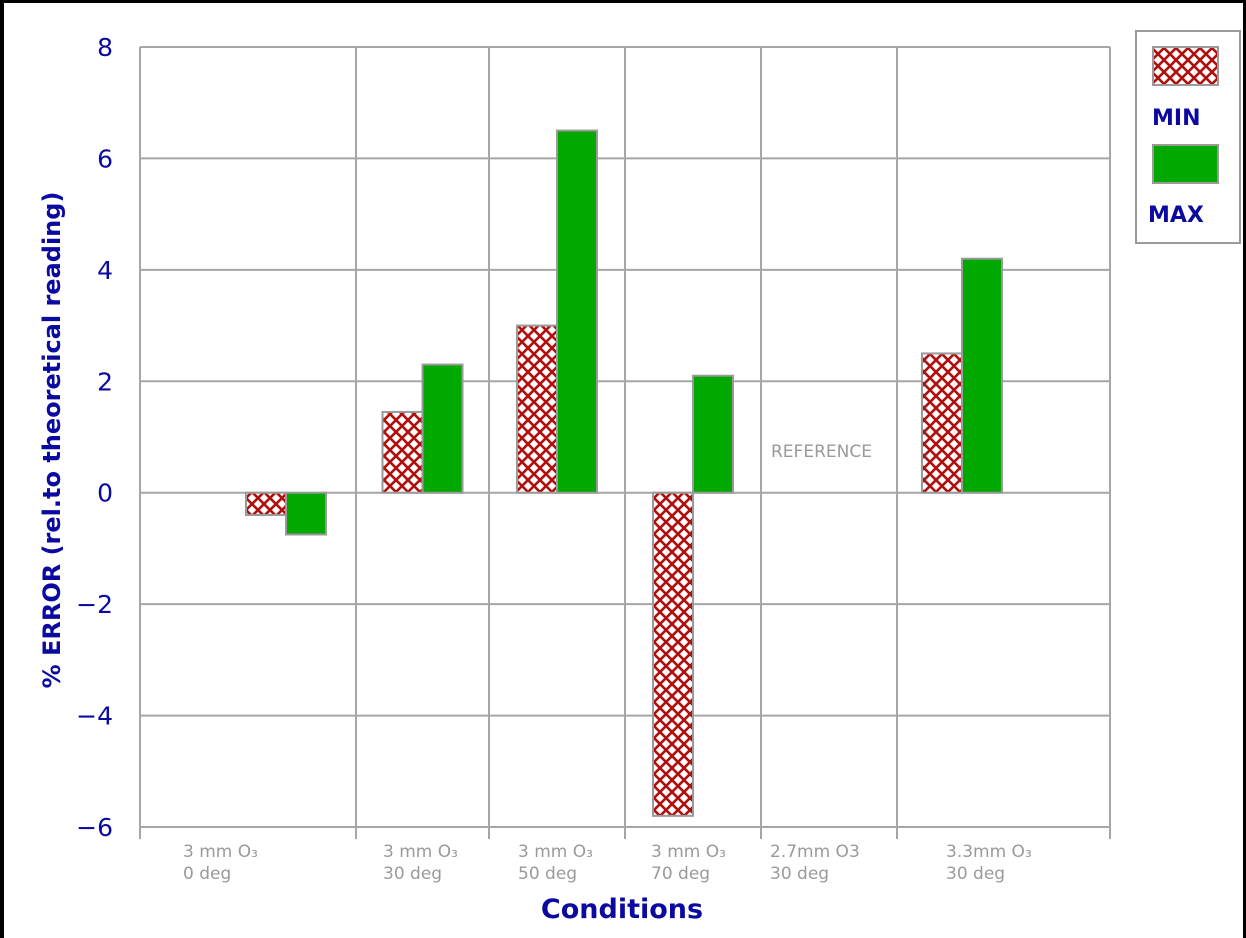  What do you see at coordinates (989, 852) in the screenshot?
I see `category-label: 3.3mm O₃` at bounding box center [989, 852].